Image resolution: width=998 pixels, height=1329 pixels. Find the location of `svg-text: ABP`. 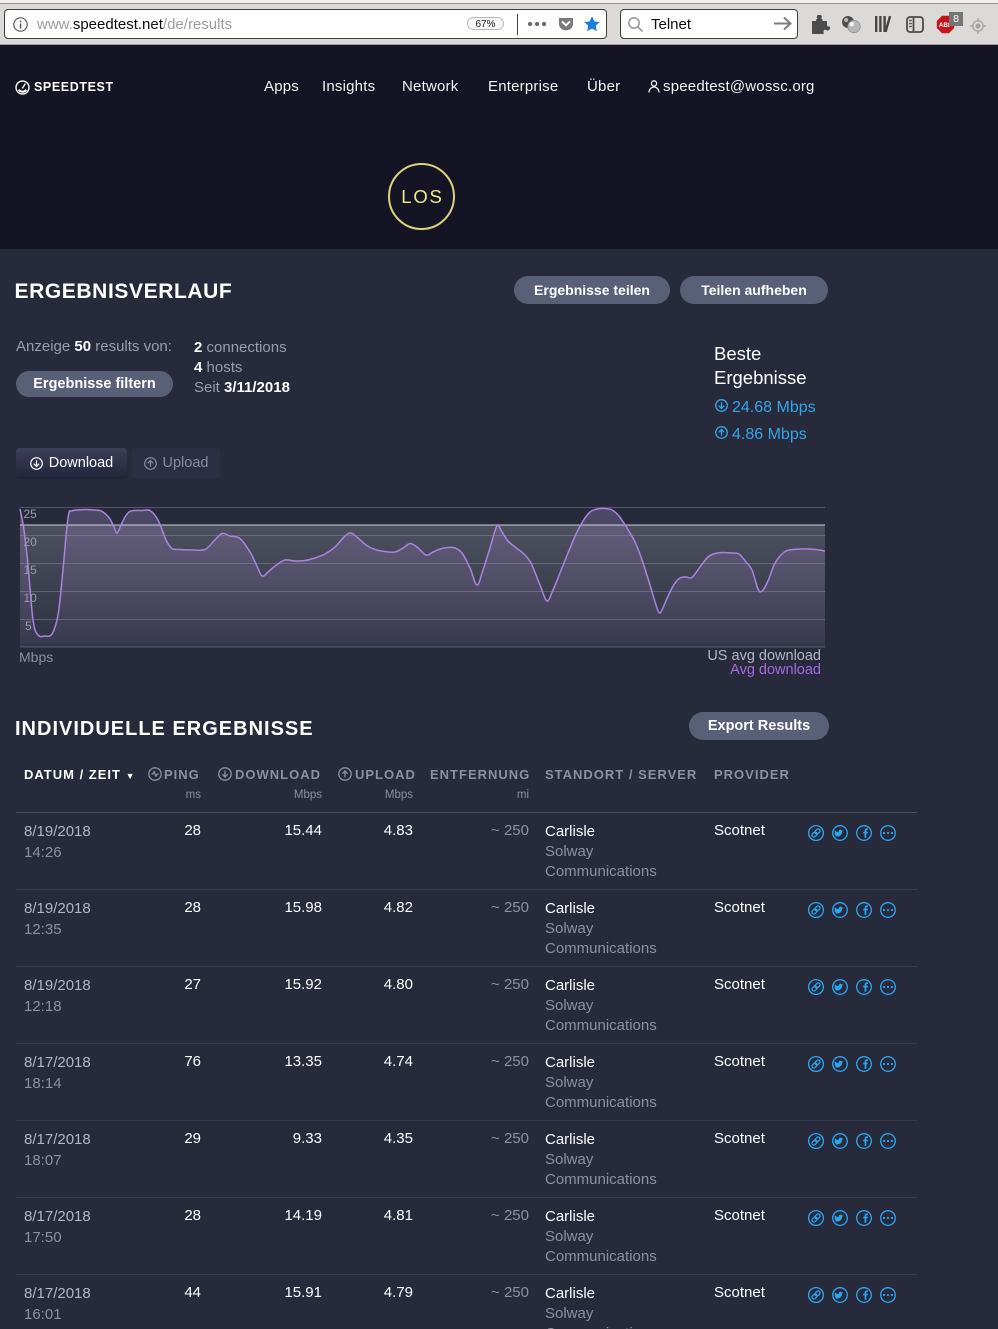

svg-text: ABP is located at coordinates (945, 25).